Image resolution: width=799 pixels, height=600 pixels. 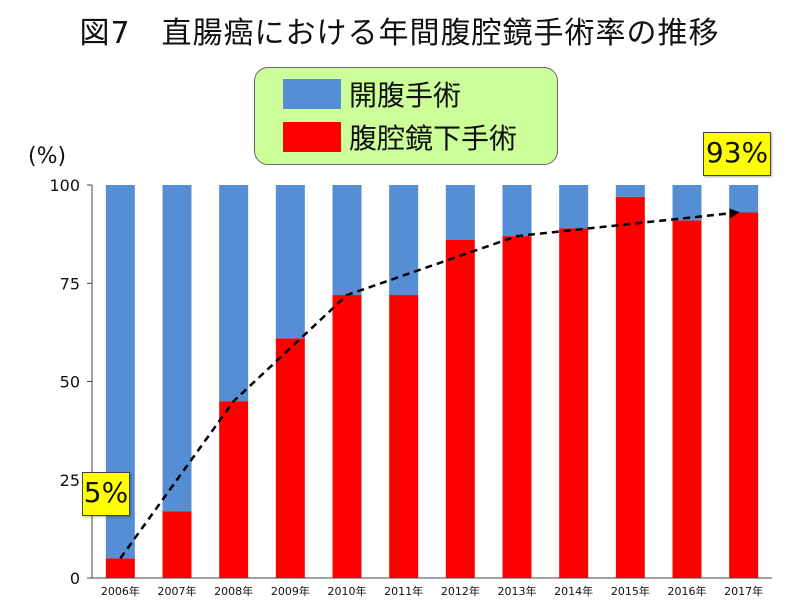 I want to click on legend-item-laparoscopic: 腹腔鏡下手術, so click(x=400, y=138).